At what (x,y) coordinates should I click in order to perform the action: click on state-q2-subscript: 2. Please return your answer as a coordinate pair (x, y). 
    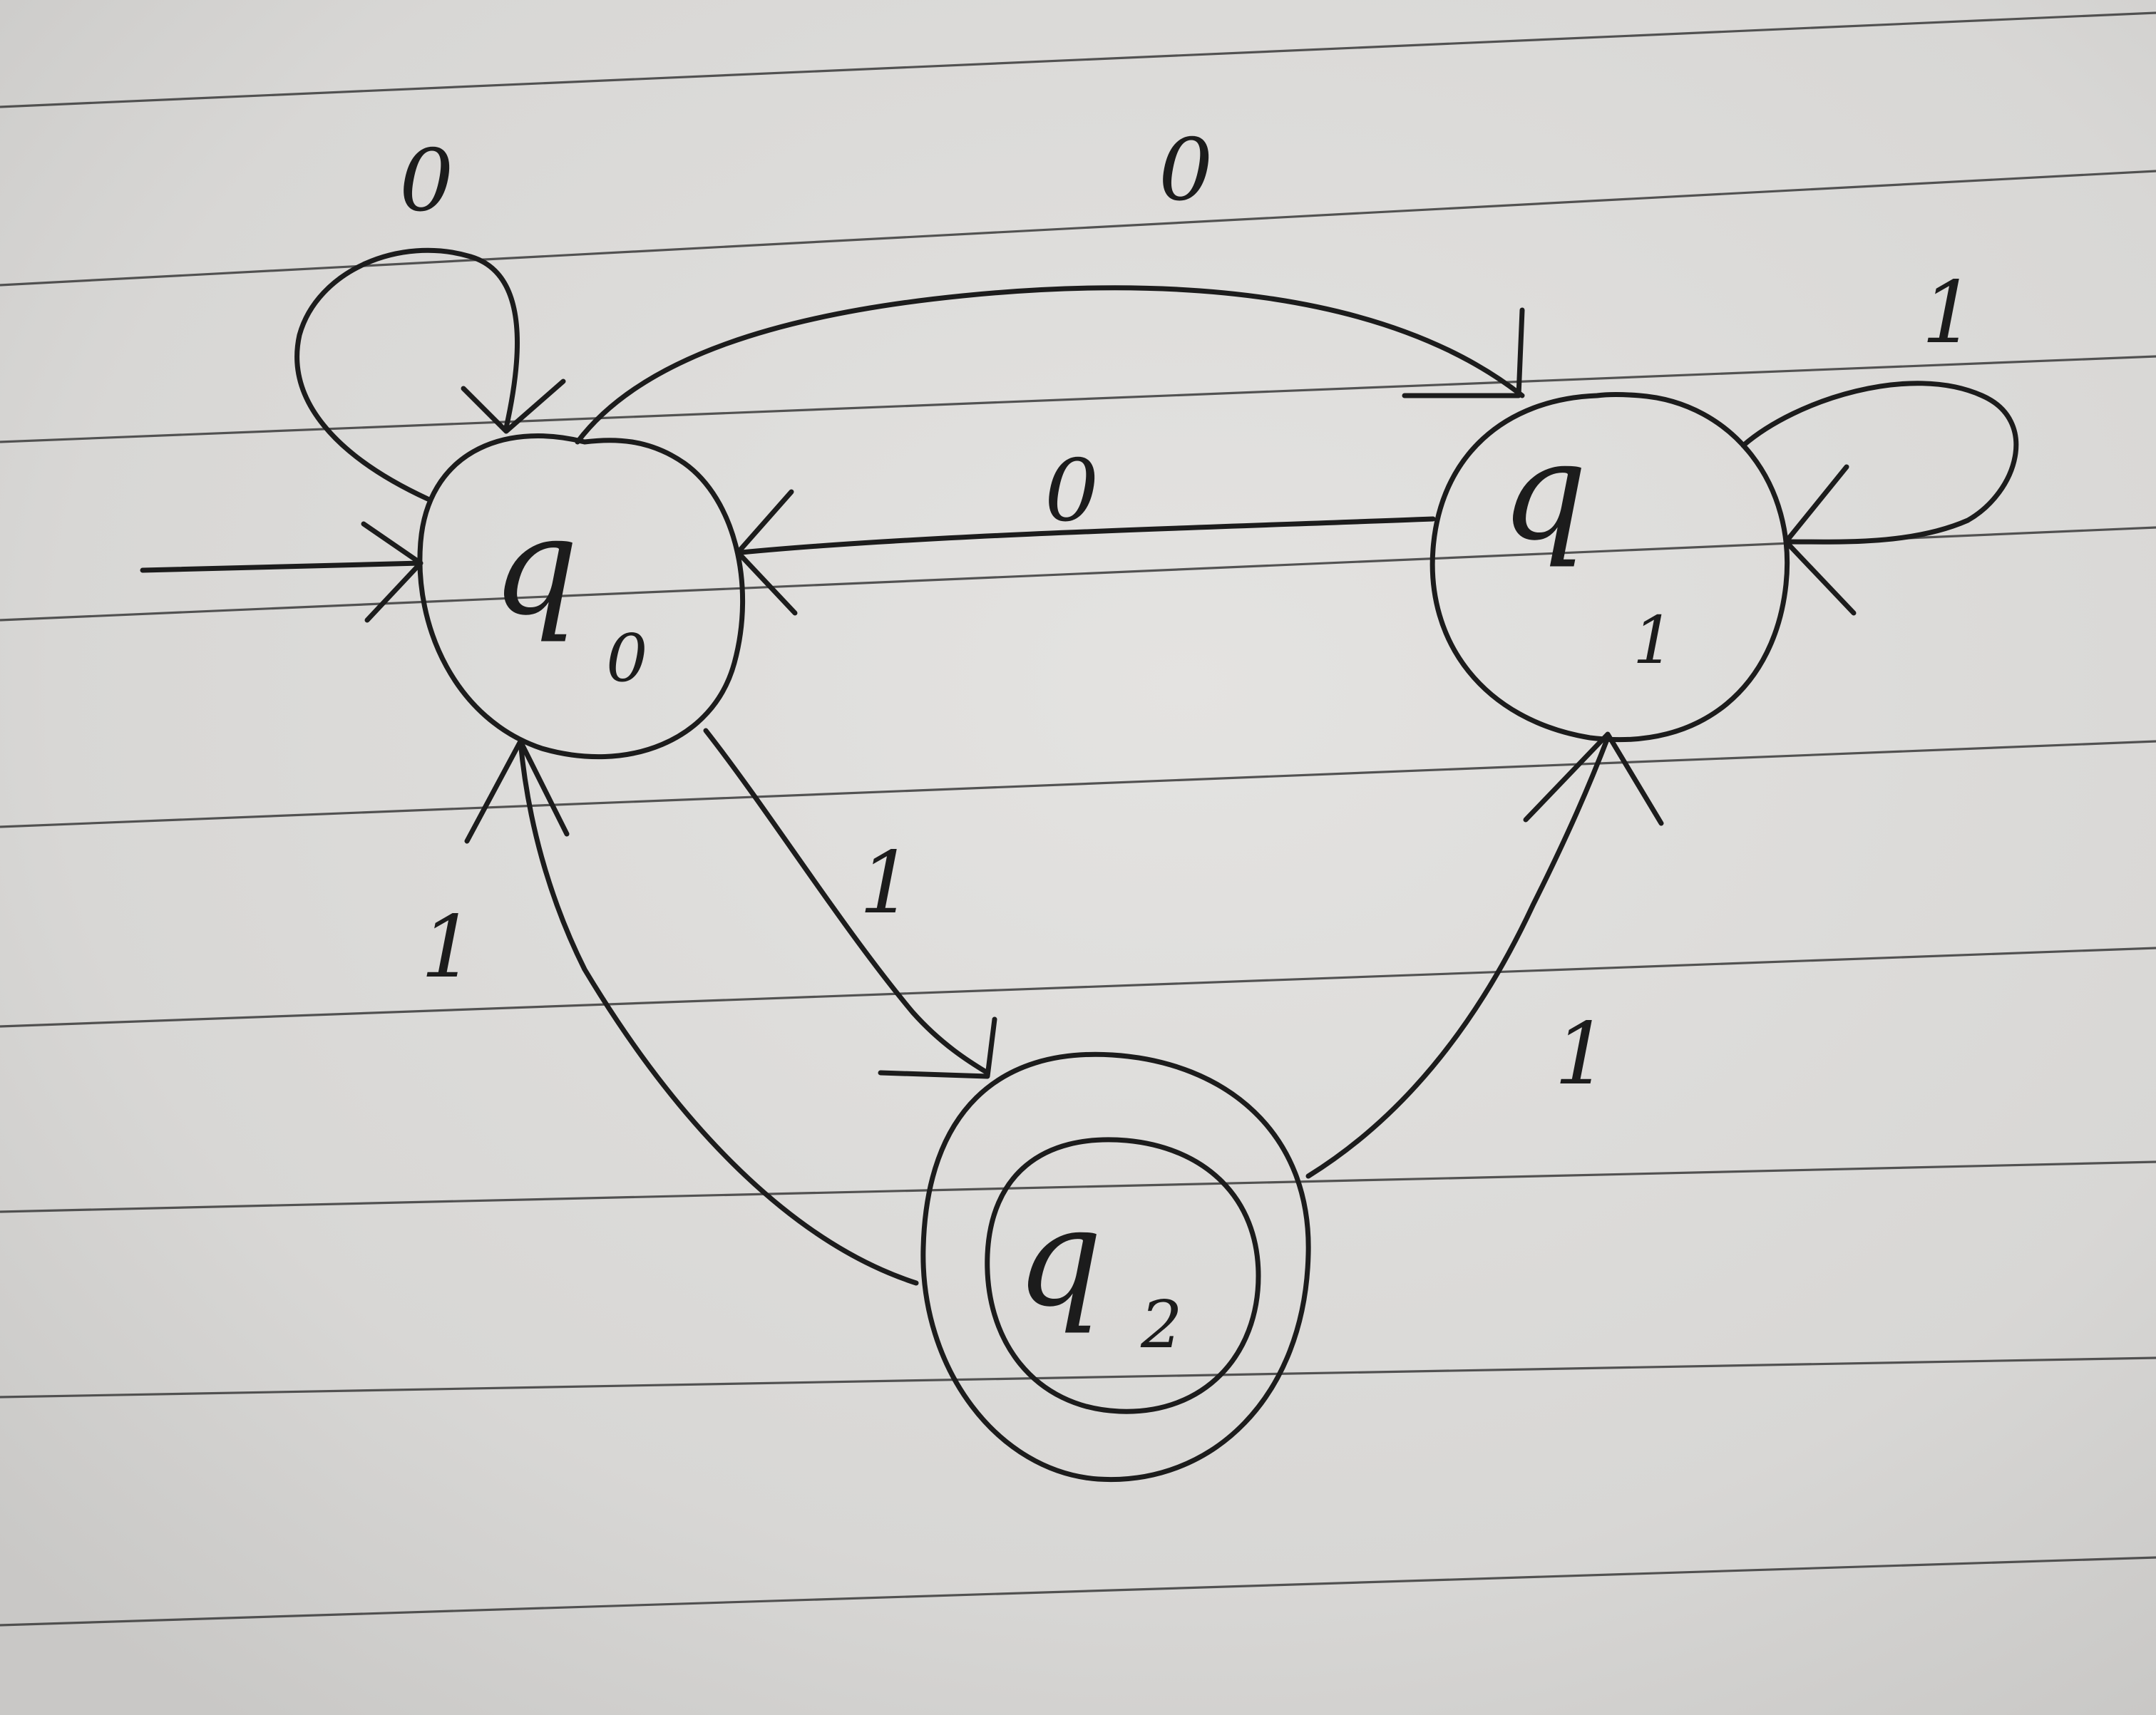
    Looking at the image, I should click on (1161, 1325).